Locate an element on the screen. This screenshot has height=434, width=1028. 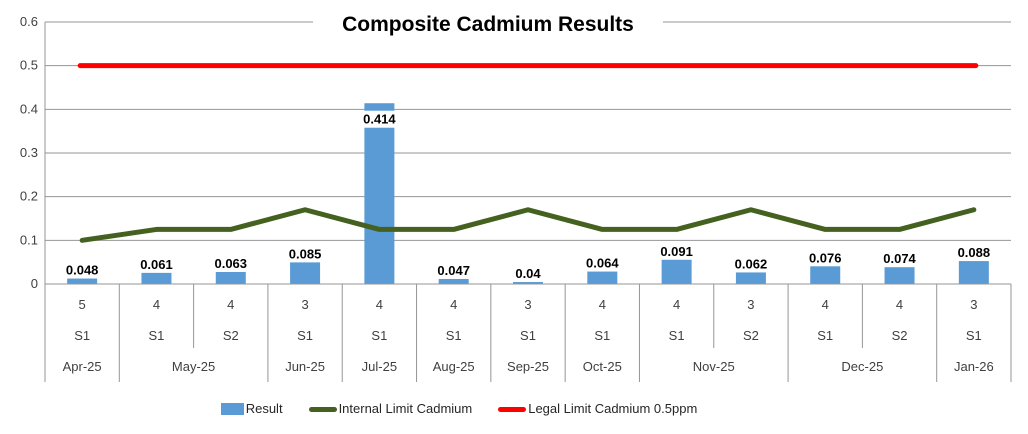
y-tick-label: 0.6 is located at coordinates (29, 21).